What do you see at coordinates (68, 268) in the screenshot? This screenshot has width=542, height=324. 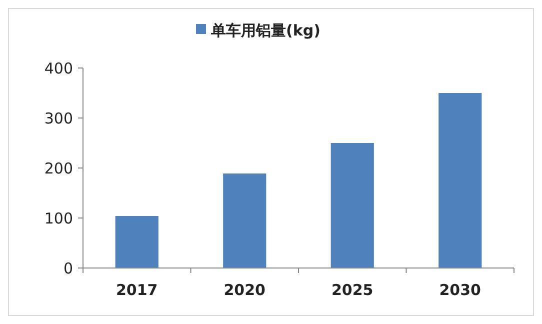 I see `y-tick-label: 0` at bounding box center [68, 268].